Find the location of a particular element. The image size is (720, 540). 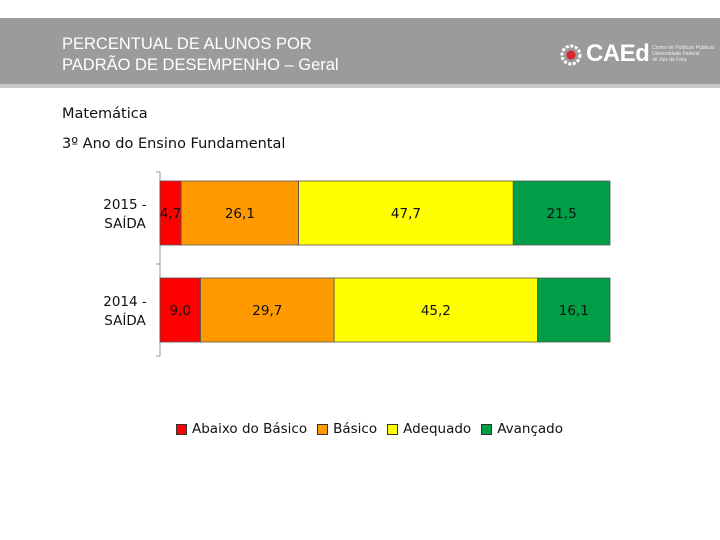

data-label-abaixo-do-basico-2: 9,0 is located at coordinates (180, 311).